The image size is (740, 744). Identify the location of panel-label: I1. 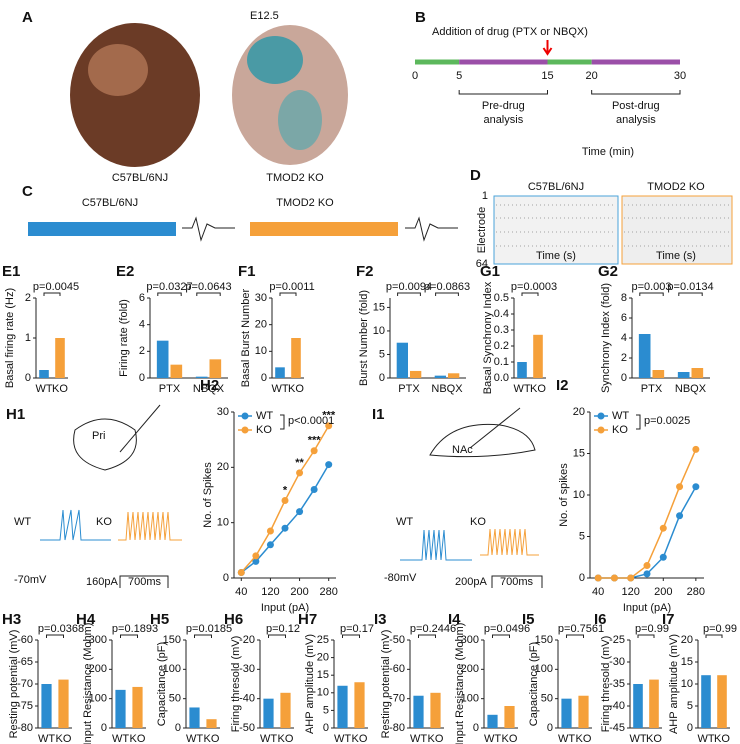
(378, 414).